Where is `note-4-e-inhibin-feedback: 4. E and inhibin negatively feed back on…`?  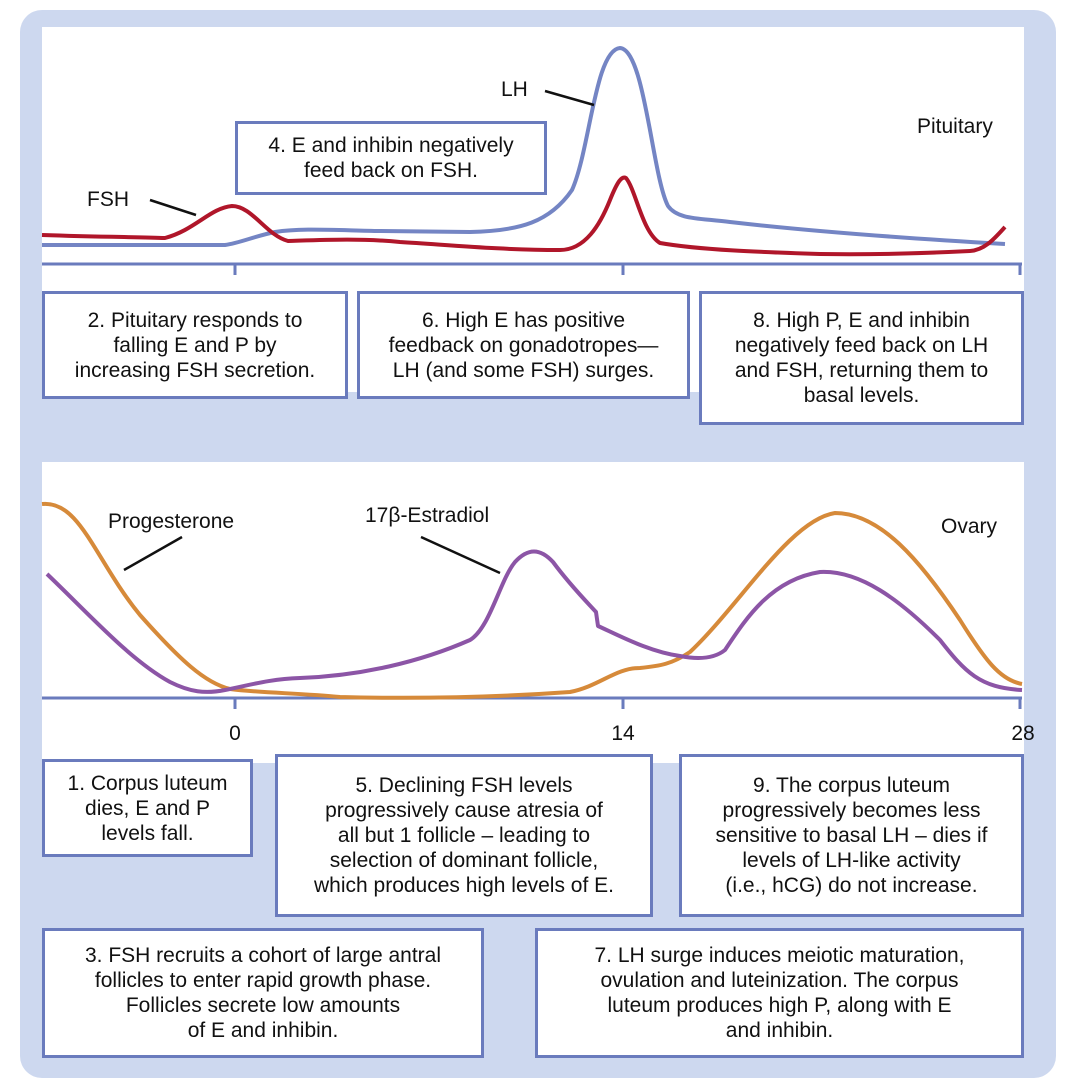
note-4-e-inhibin-feedback: 4. E and inhibin negatively feed back on… is located at coordinates (391, 158).